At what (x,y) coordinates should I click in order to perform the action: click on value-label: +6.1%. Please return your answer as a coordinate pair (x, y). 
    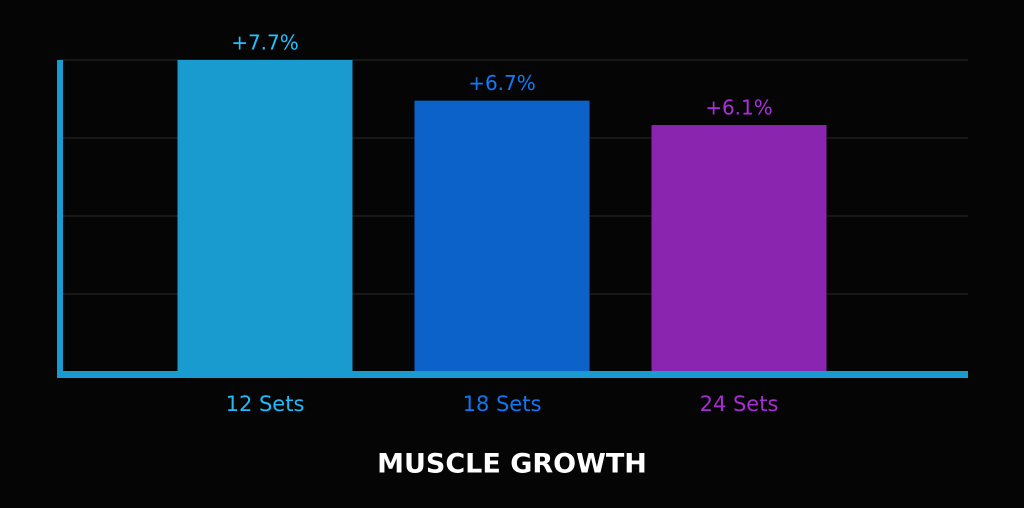
    Looking at the image, I should click on (739, 108).